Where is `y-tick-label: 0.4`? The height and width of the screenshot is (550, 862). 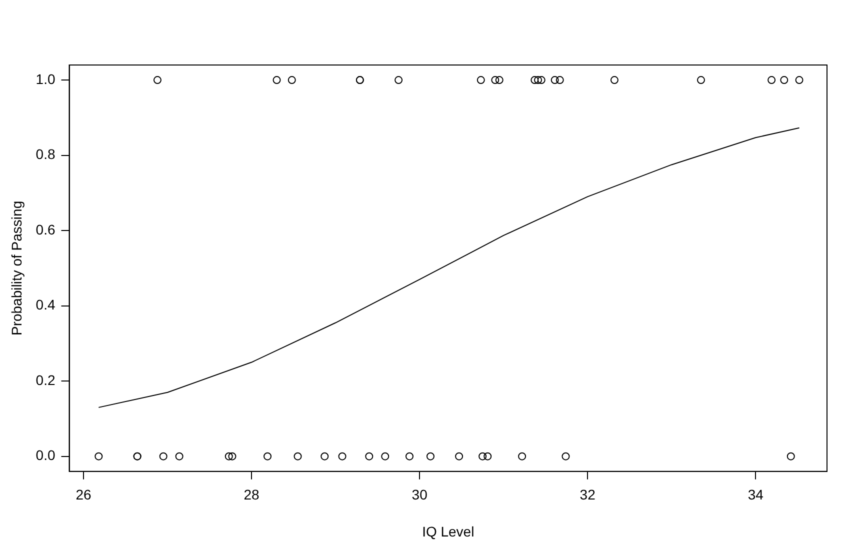 y-tick-label: 0.4 is located at coordinates (46, 304).